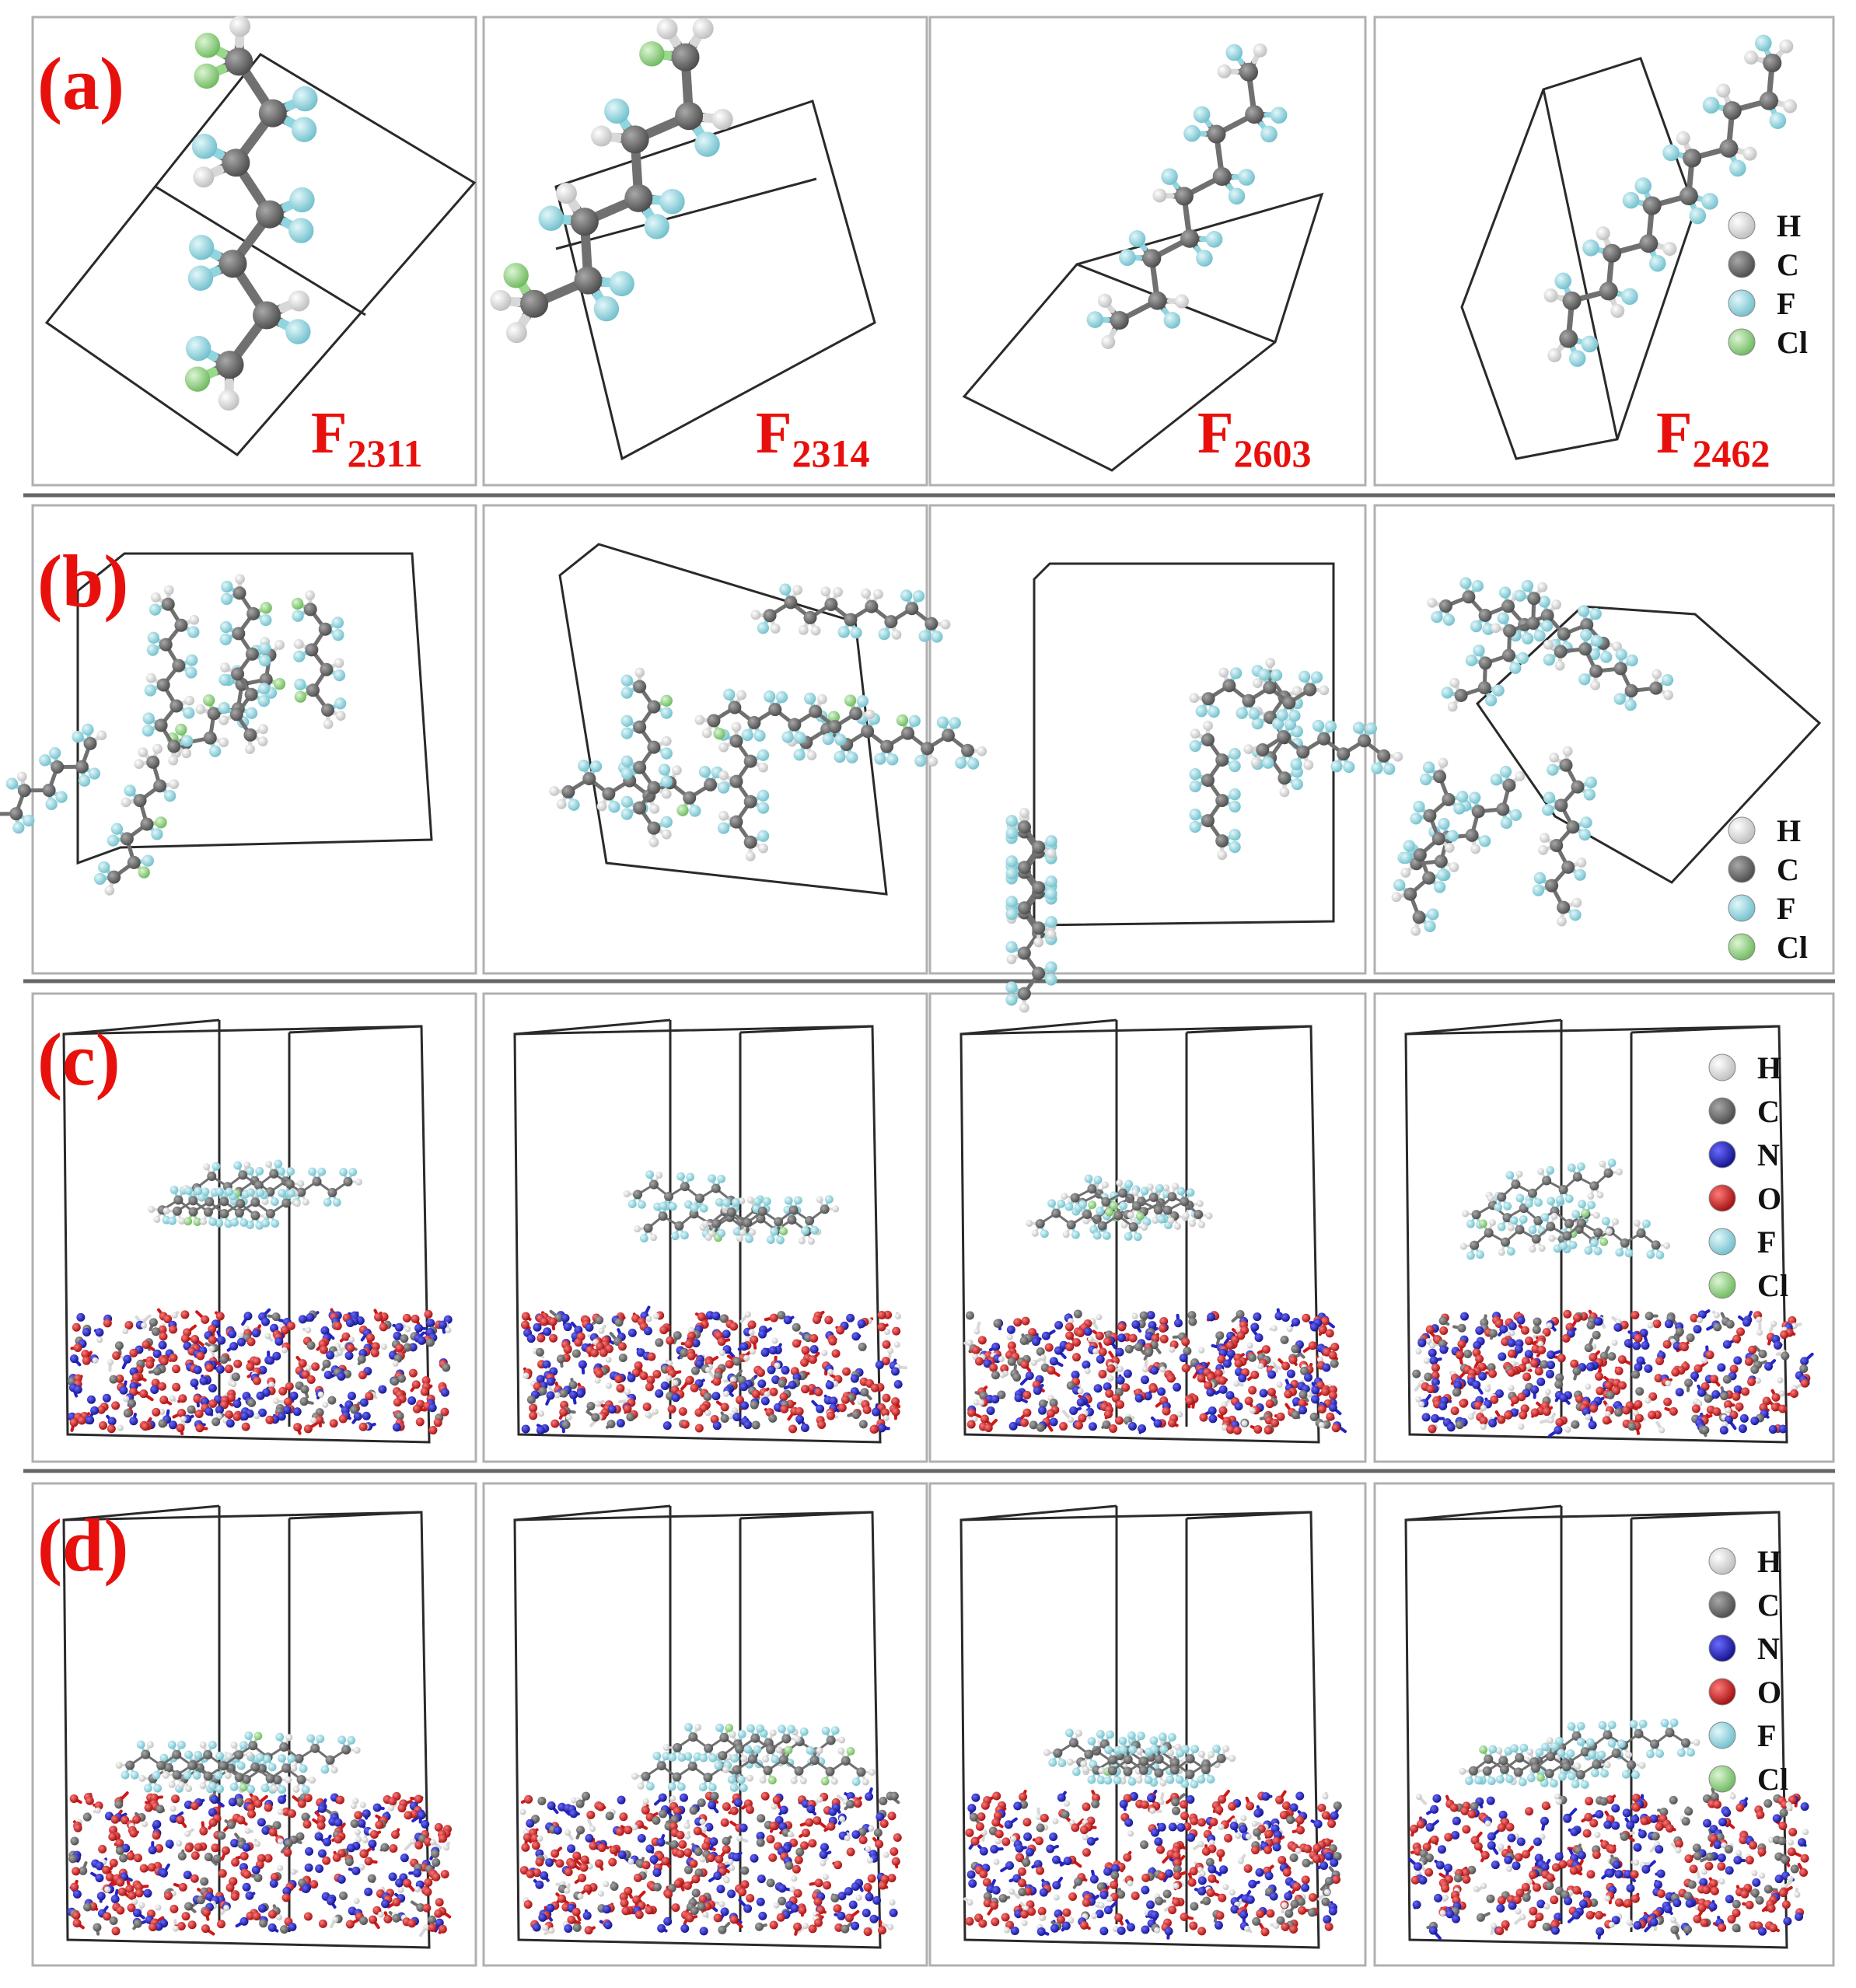  I want to click on legend-label-f: F, so click(1786, 303).